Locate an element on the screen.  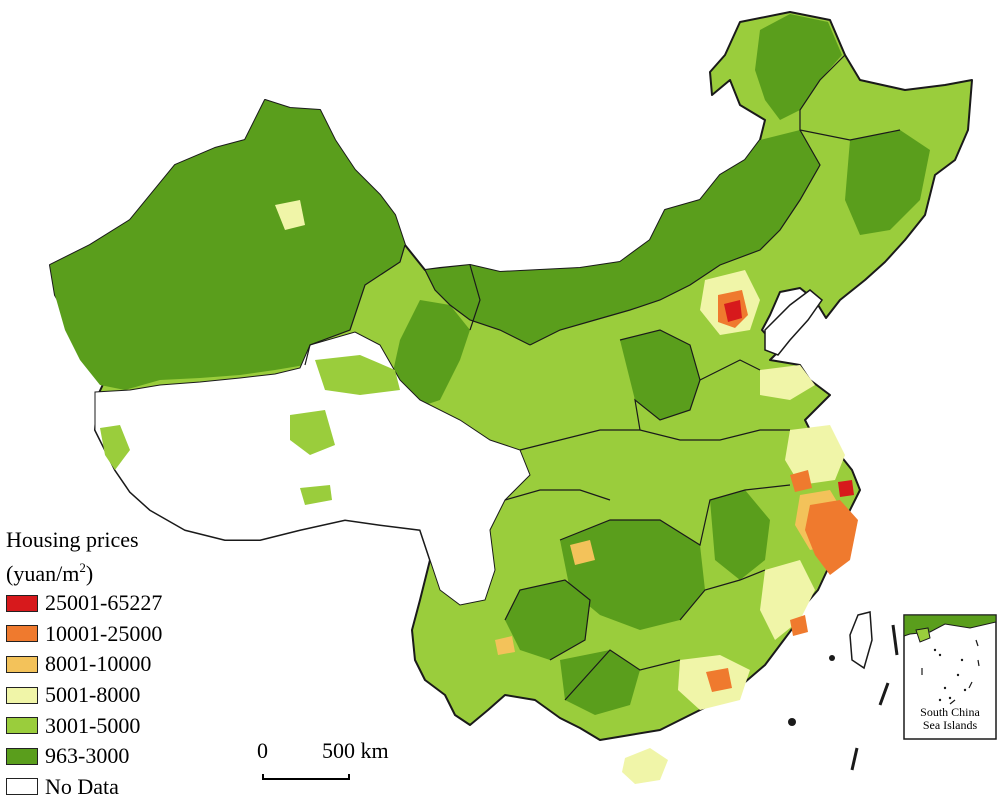
tibet-patch-south is located at coordinates (316, 495).